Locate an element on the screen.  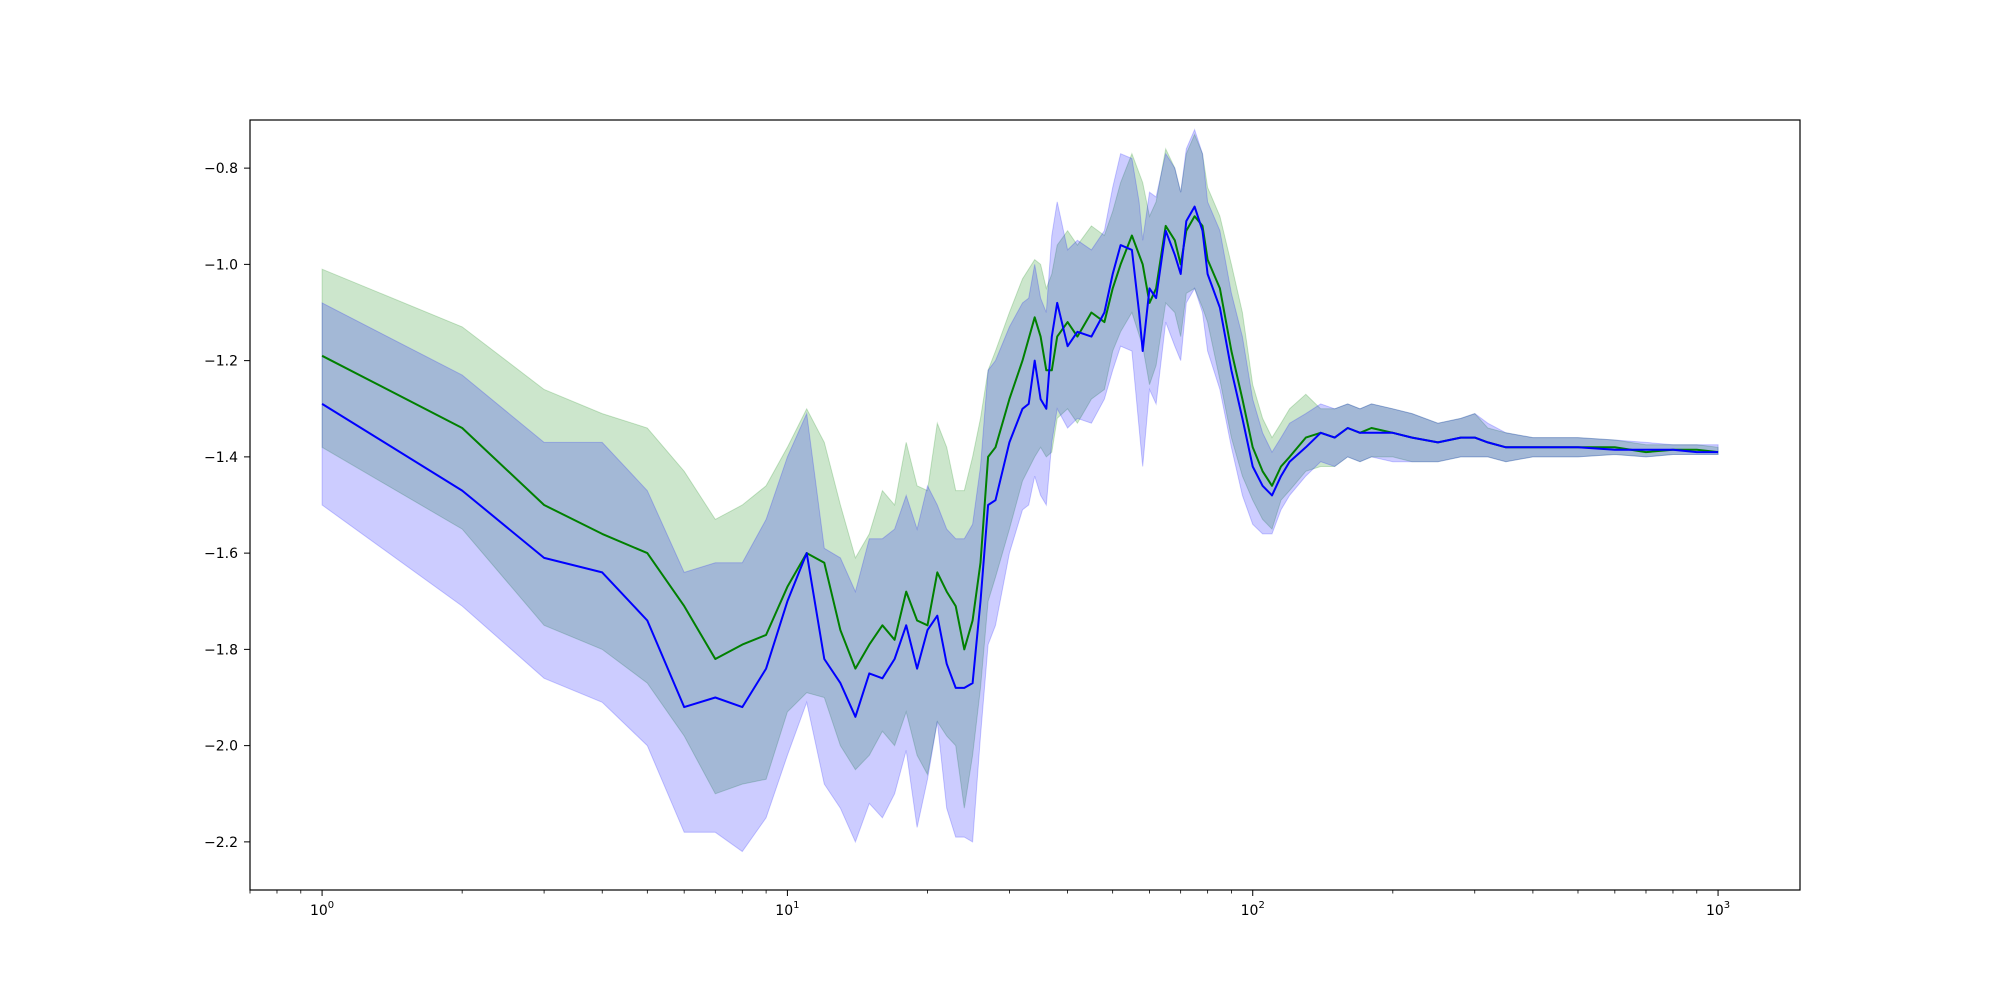
y-tick-label: −1.4 is located at coordinates (221, 458).